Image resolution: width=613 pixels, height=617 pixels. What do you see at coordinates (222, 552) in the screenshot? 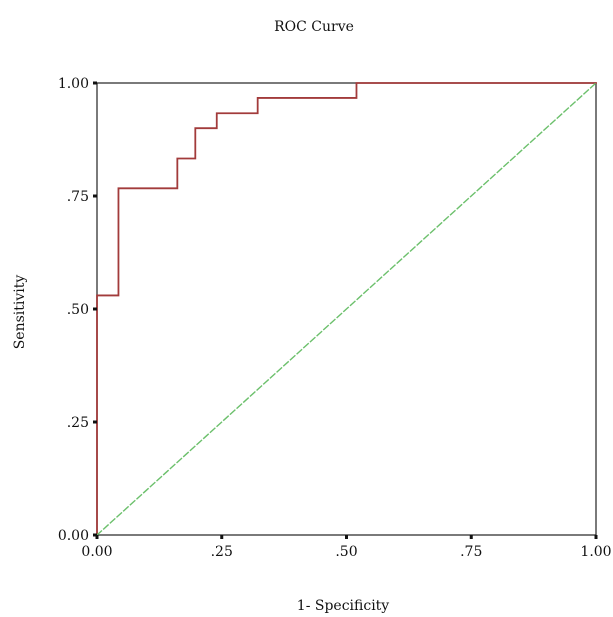
I see `x-tick-label: .25` at bounding box center [222, 552].